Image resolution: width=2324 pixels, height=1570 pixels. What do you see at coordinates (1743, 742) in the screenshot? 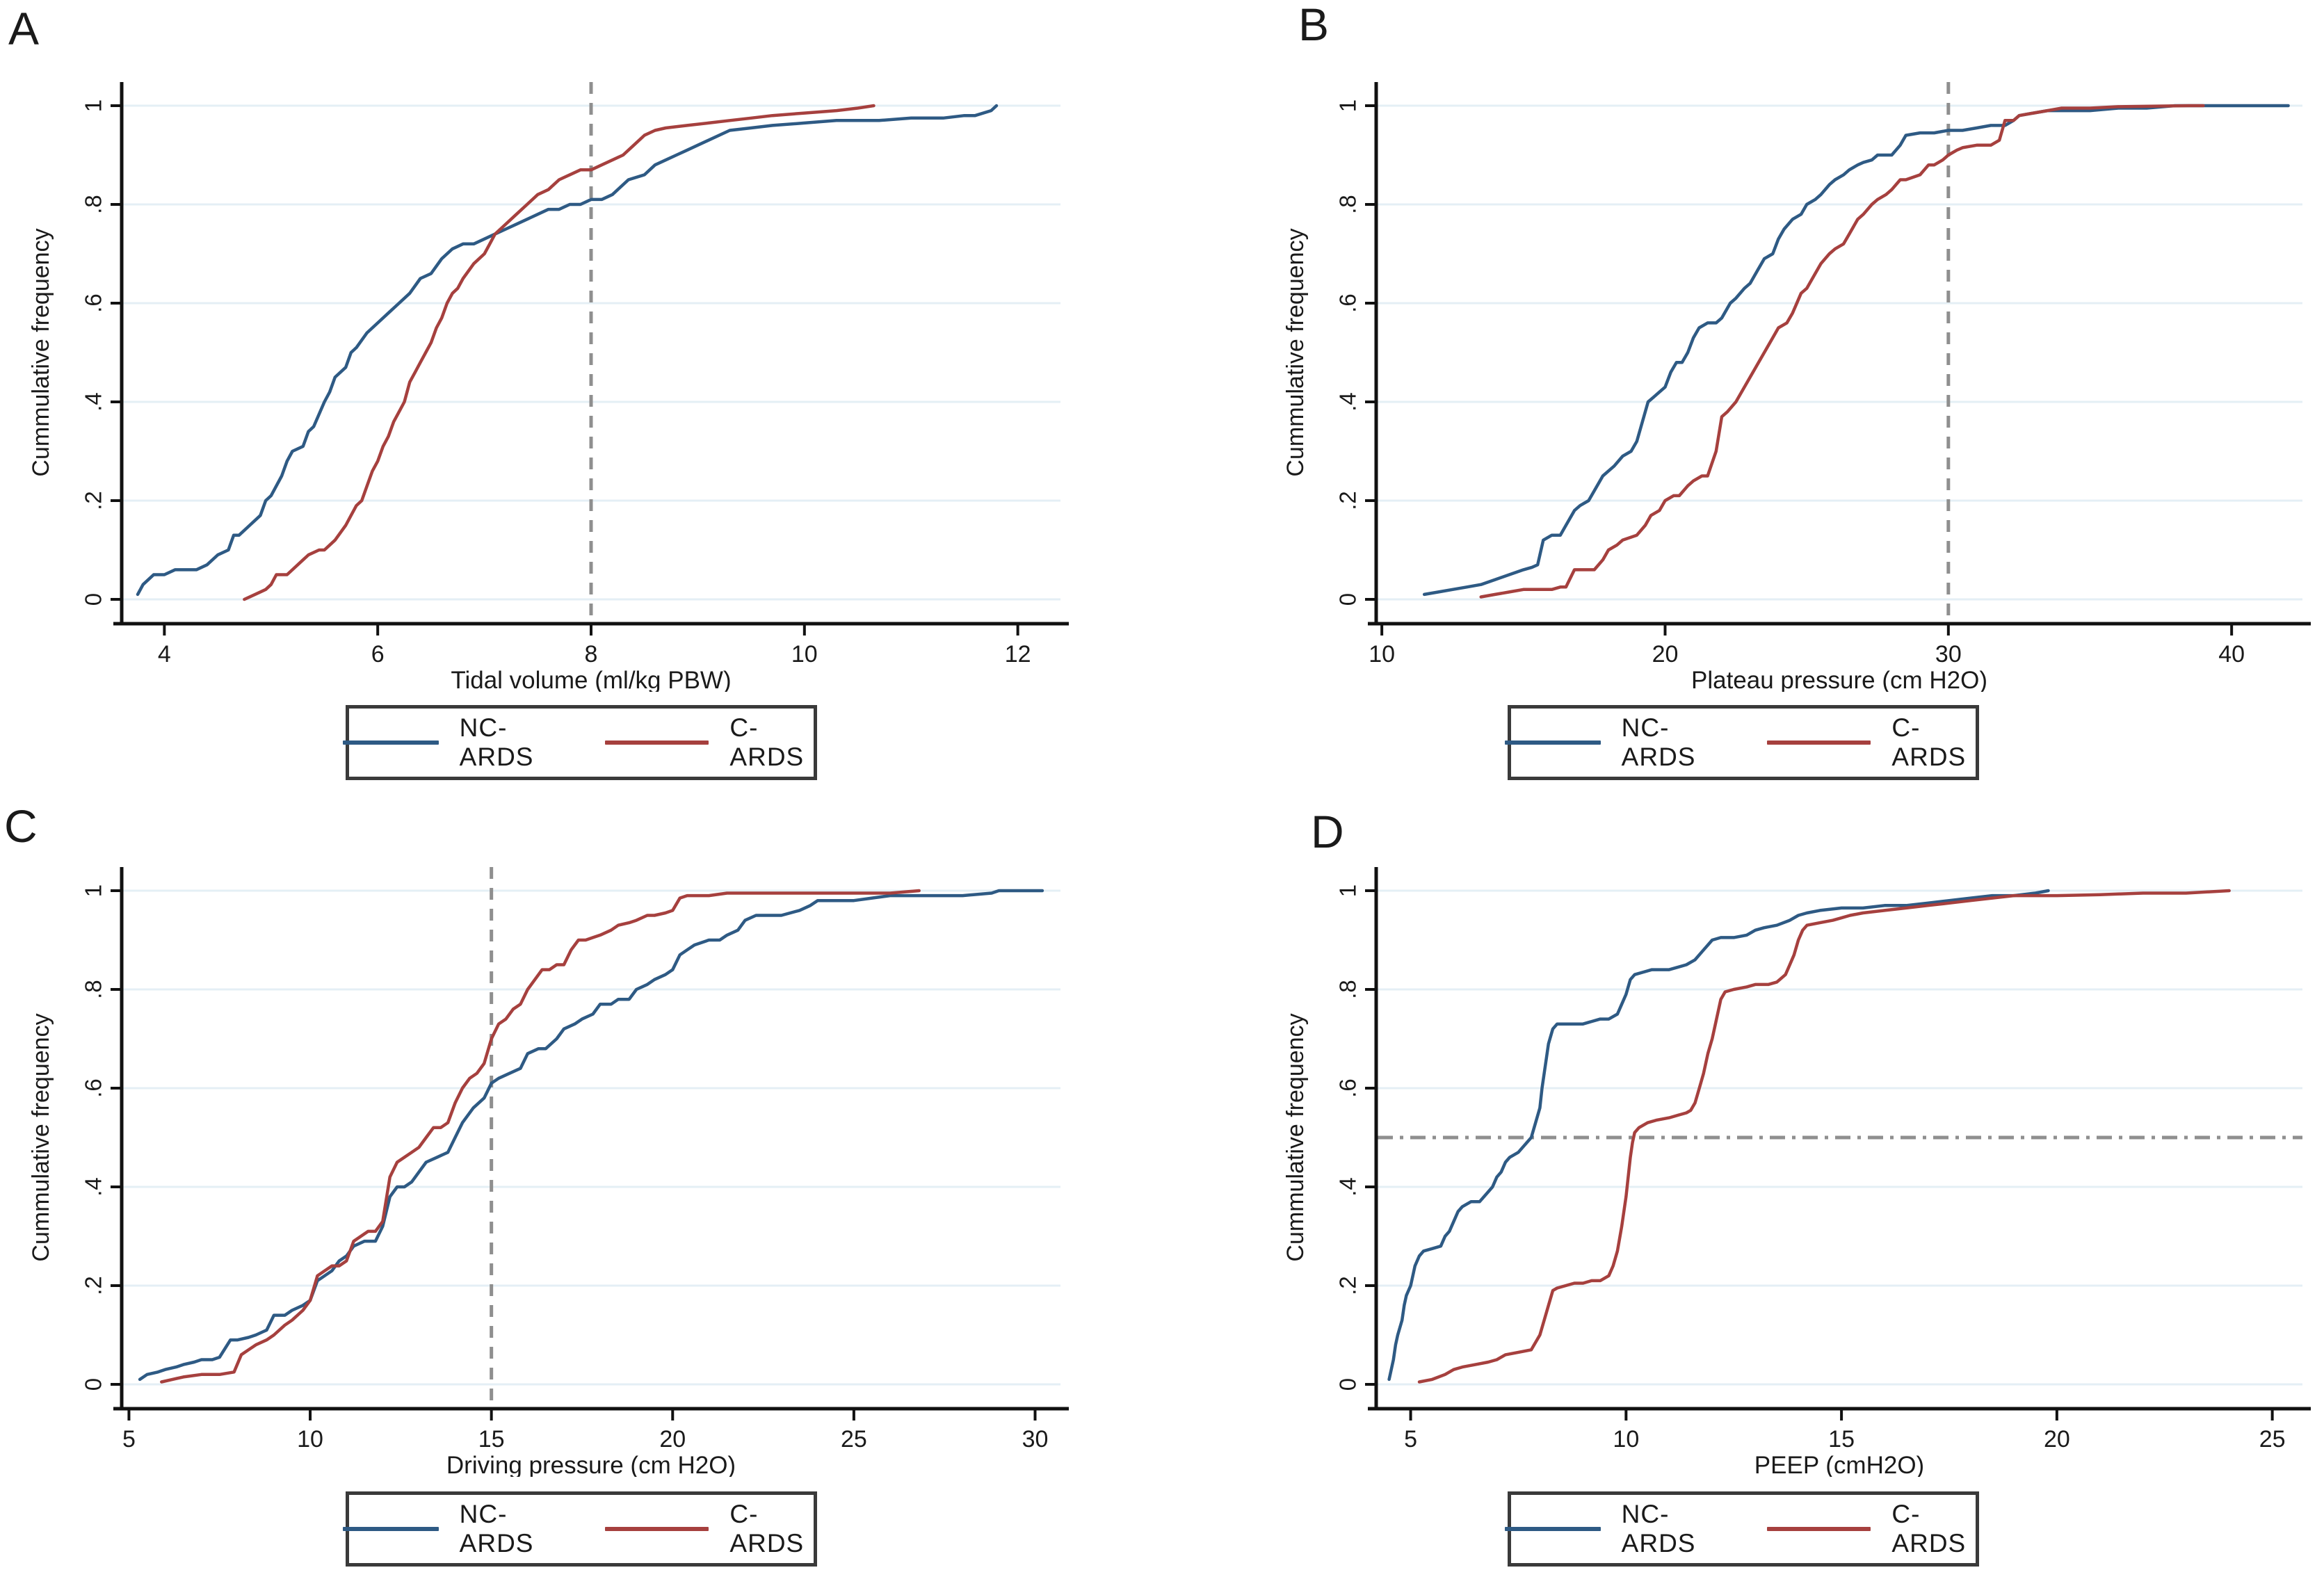
I see `panel-b-legend: NC-ARDS C-ARDS` at bounding box center [1743, 742].